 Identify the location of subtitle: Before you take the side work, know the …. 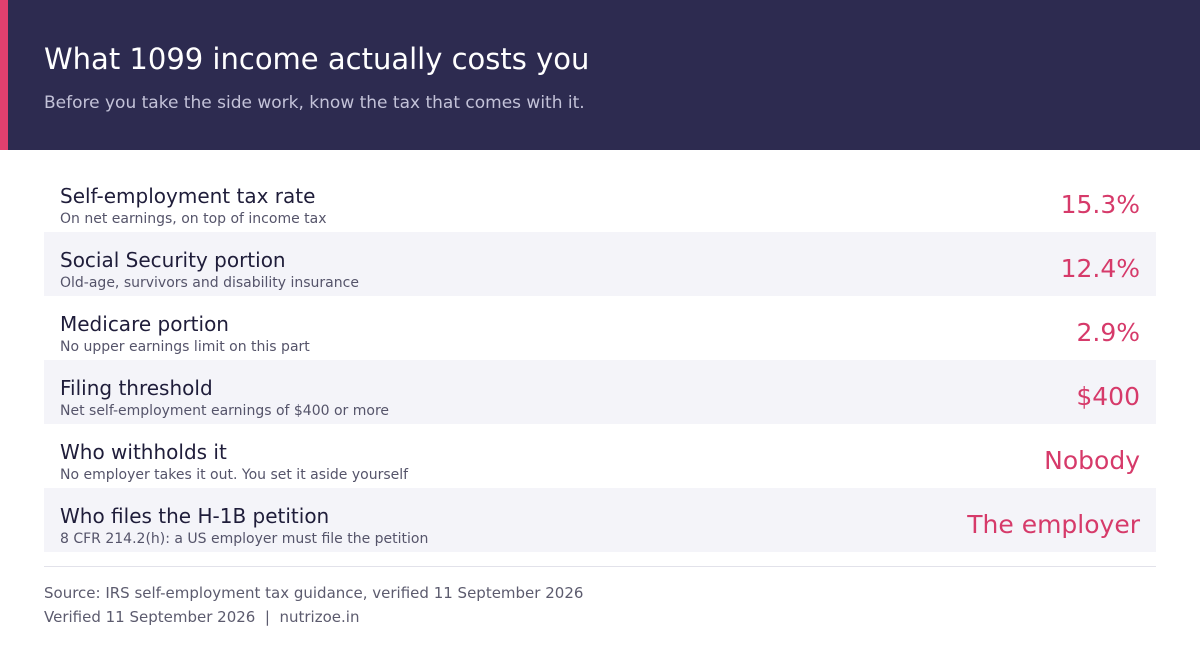
(314, 103).